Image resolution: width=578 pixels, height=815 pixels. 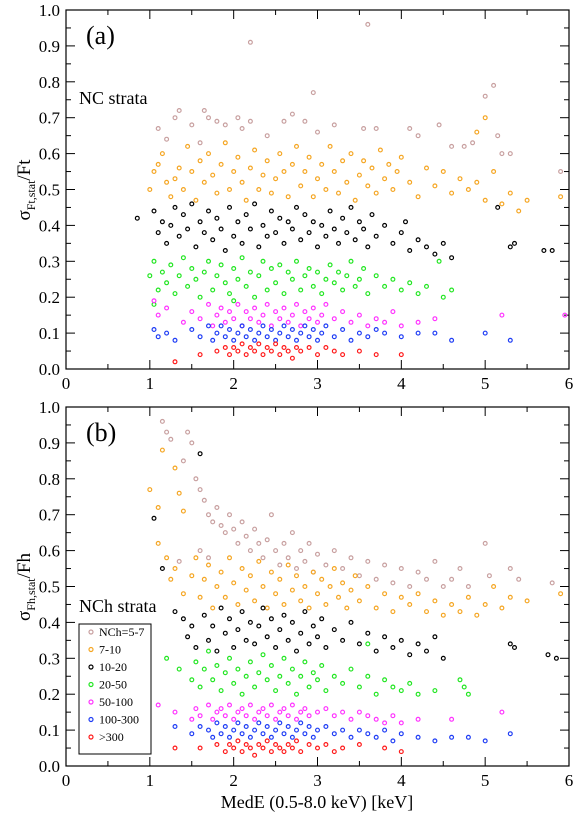 I want to click on legend-box, so click(x=115, y=689).